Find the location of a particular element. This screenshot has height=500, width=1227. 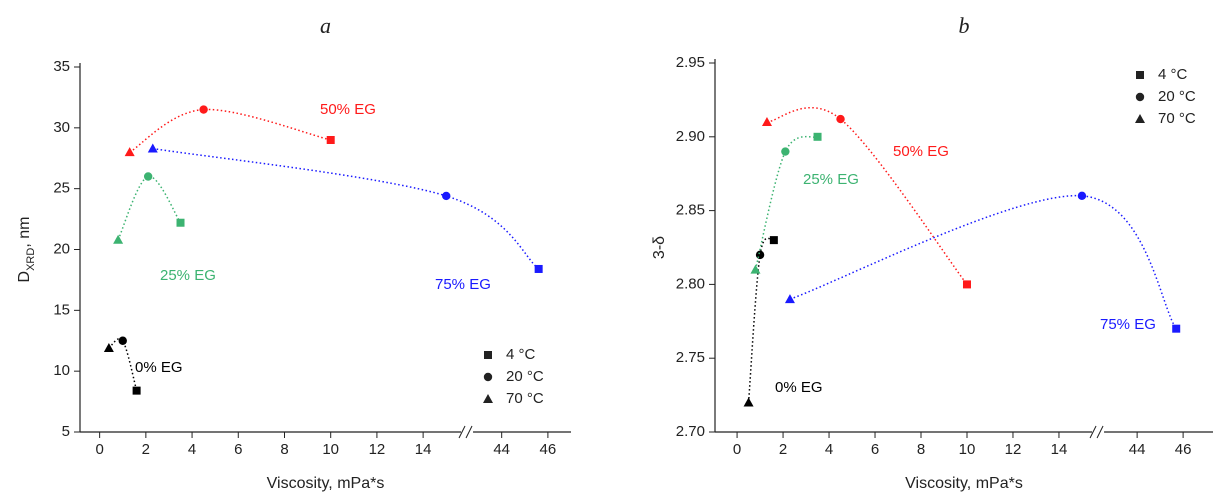

y-tick-label: 2.90 is located at coordinates (690, 136).